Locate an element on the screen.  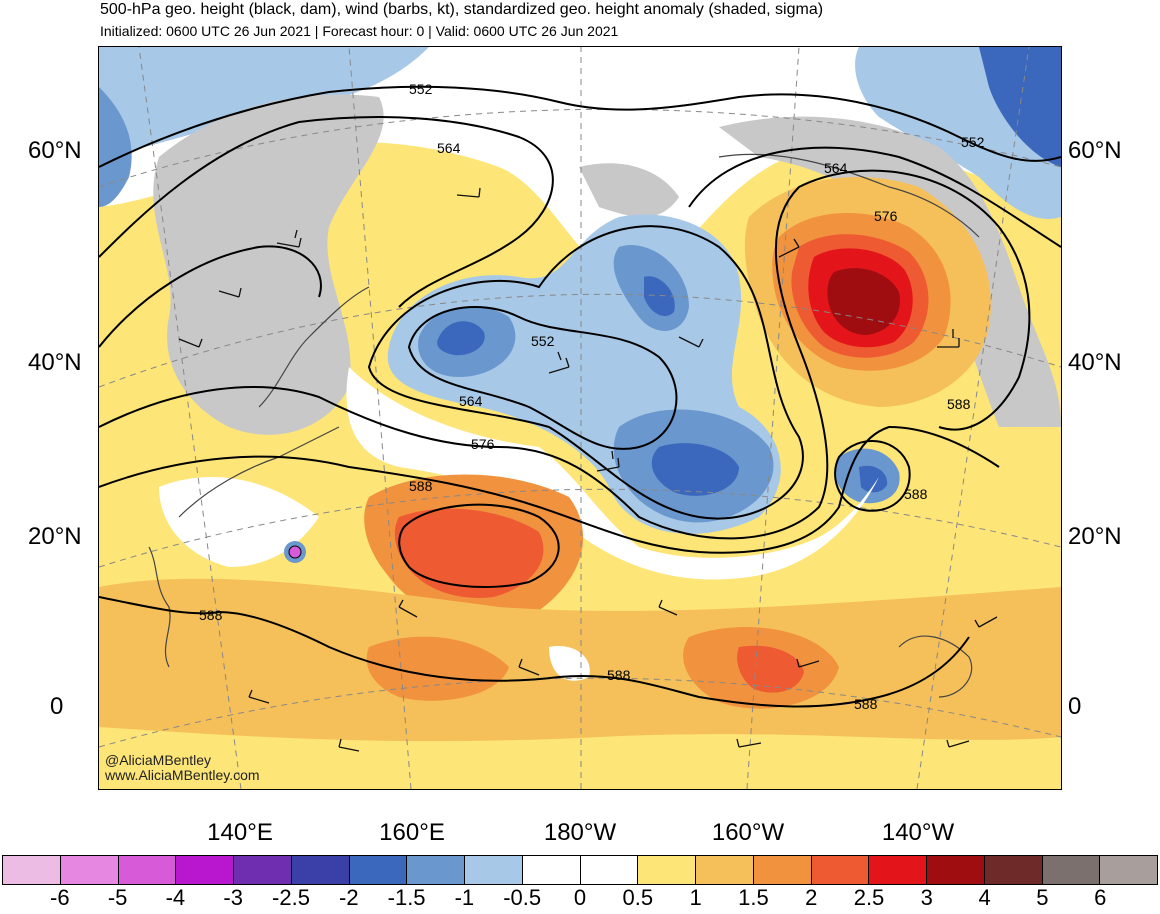
colorbar-tick-label: -2.5 is located at coordinates (291, 897).